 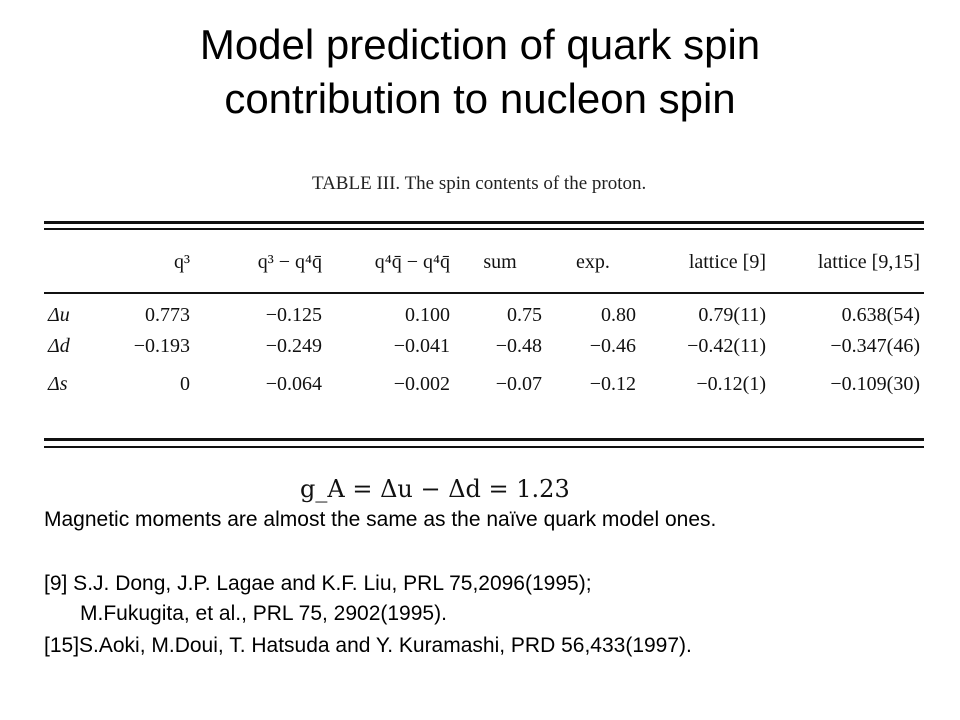 I want to click on table-cell: −0.064, so click(x=293, y=383).